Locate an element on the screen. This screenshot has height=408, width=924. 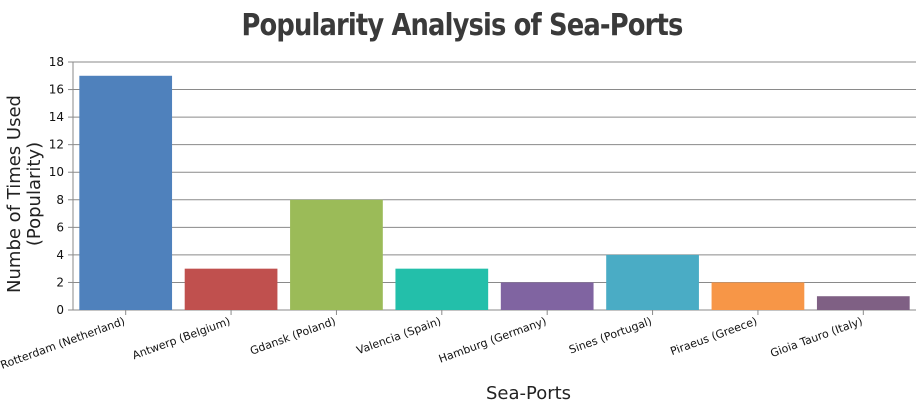
y-axis-title-line: Numbe of Times Used is located at coordinates (14, 194).